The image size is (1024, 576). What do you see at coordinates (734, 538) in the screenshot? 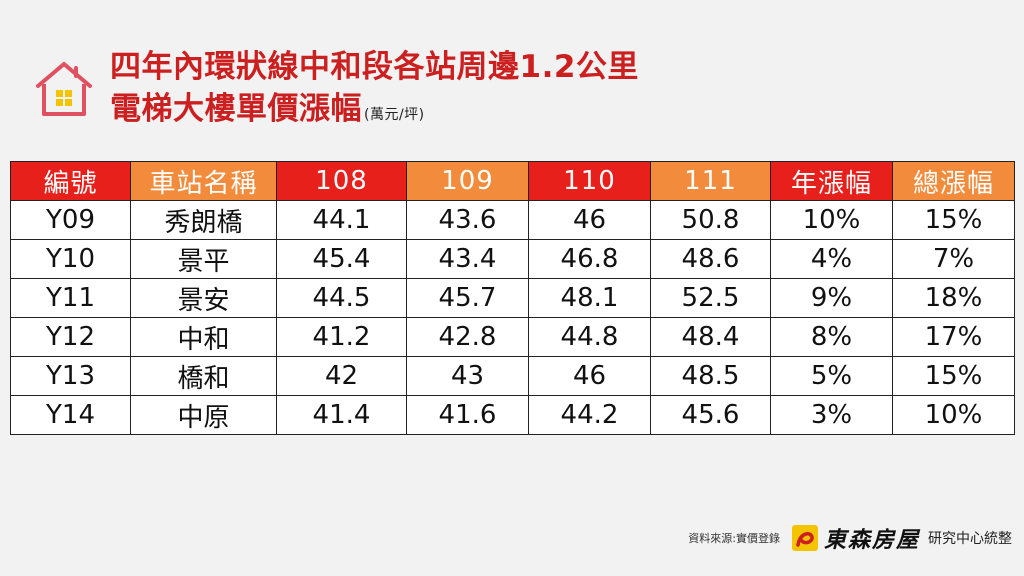
I see `data-source: 資料來源:實價登錄` at bounding box center [734, 538].